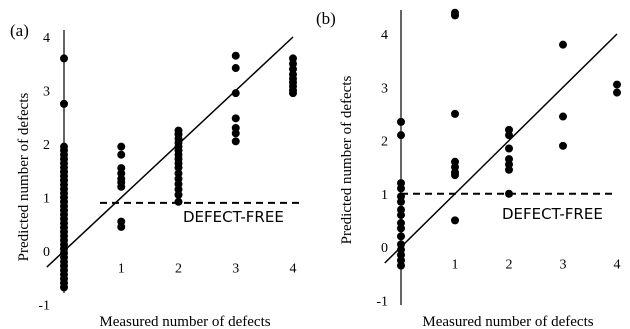  I want to click on panel-label: (b), so click(326, 18).